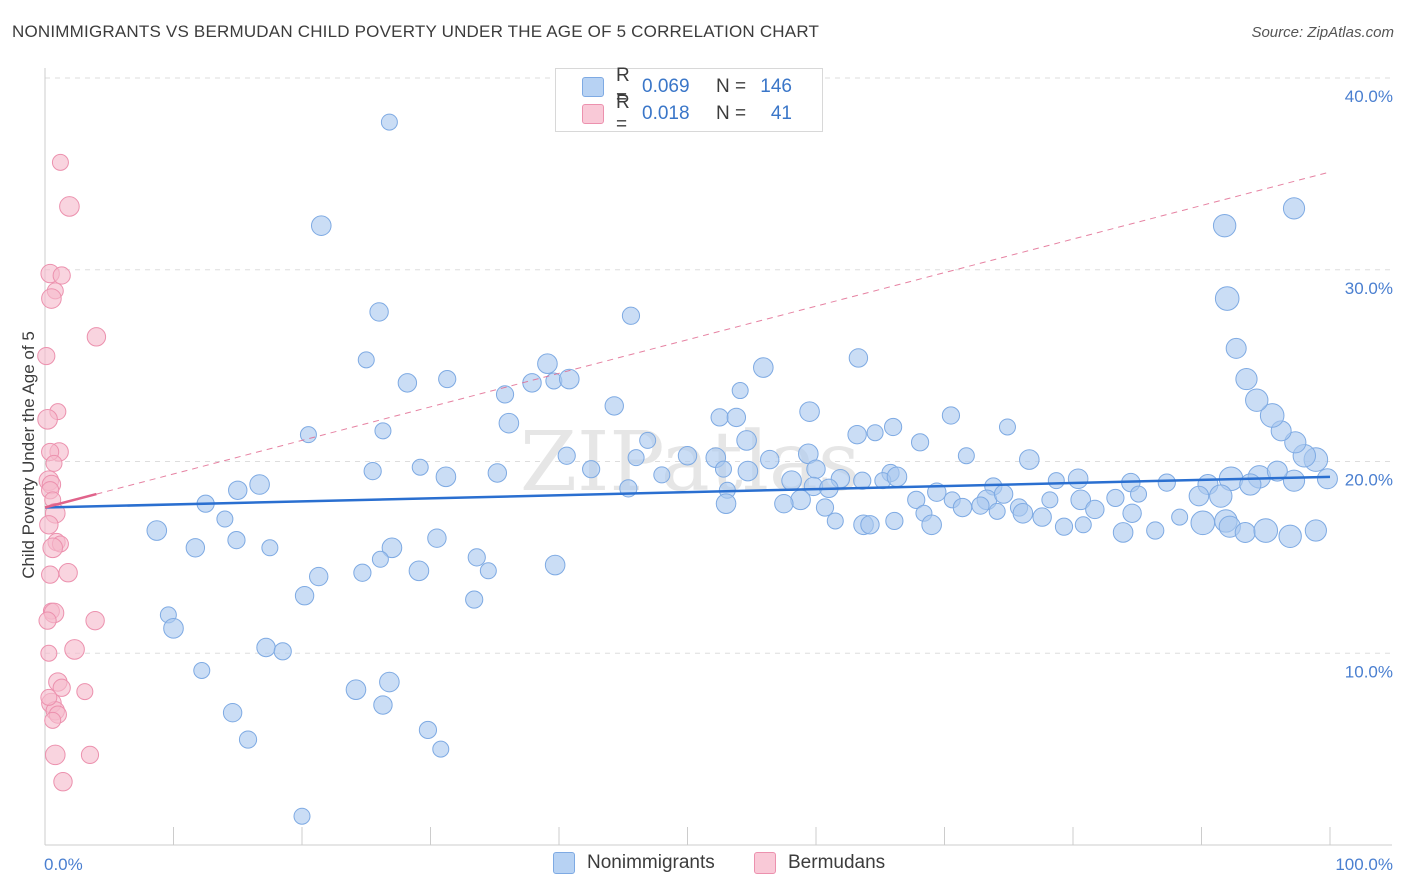 The width and height of the screenshot is (1406, 892). Describe the element at coordinates (765, 863) in the screenshot. I see `bottom-legend-swatch-pink` at that location.